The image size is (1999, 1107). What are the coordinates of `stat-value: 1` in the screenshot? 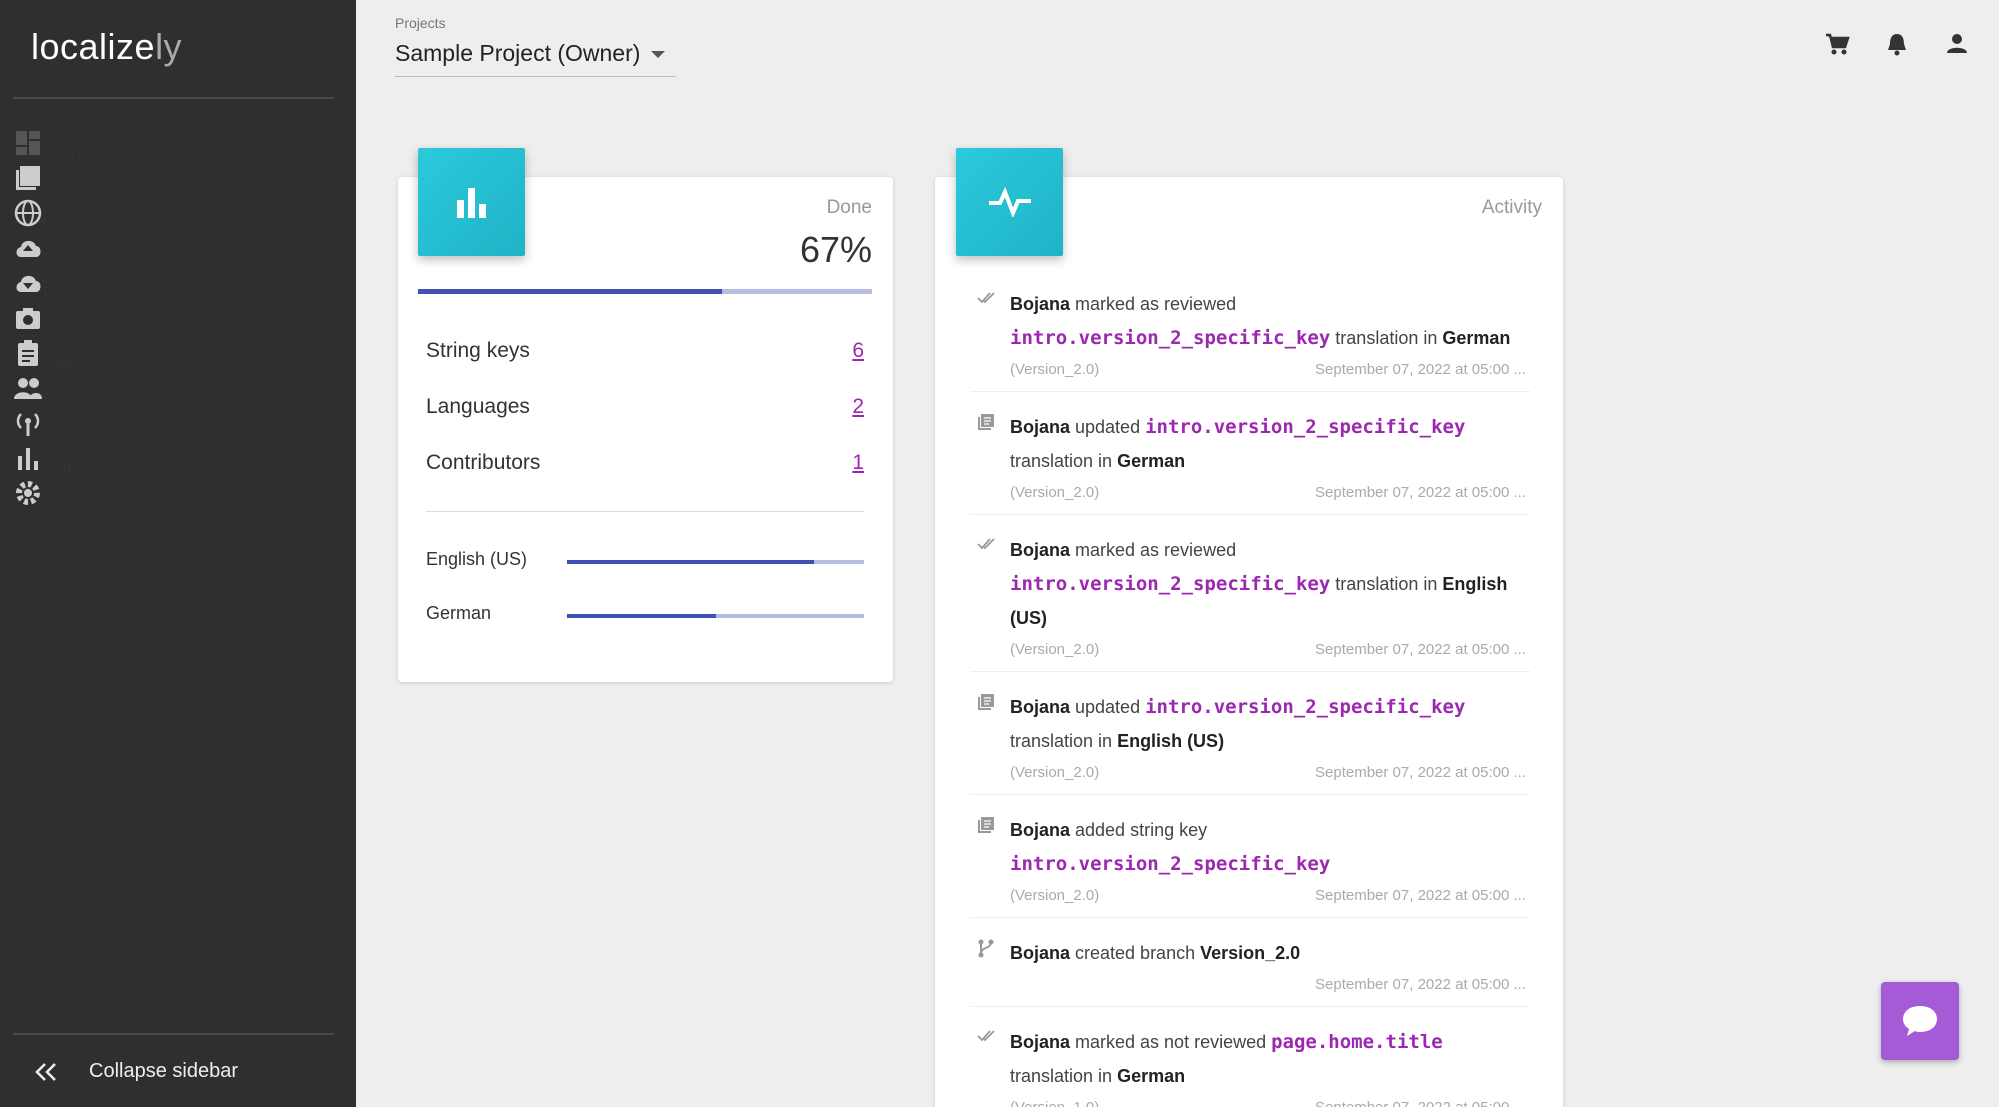 It's located at (858, 462).